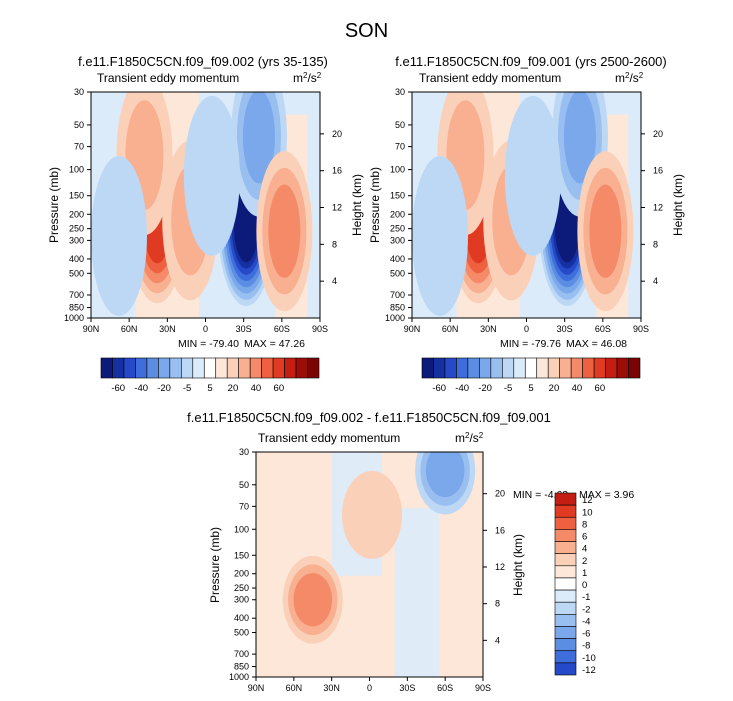 This screenshot has height=701, width=733. Describe the element at coordinates (586, 597) in the screenshot. I see `colorbar-label: -1` at that location.